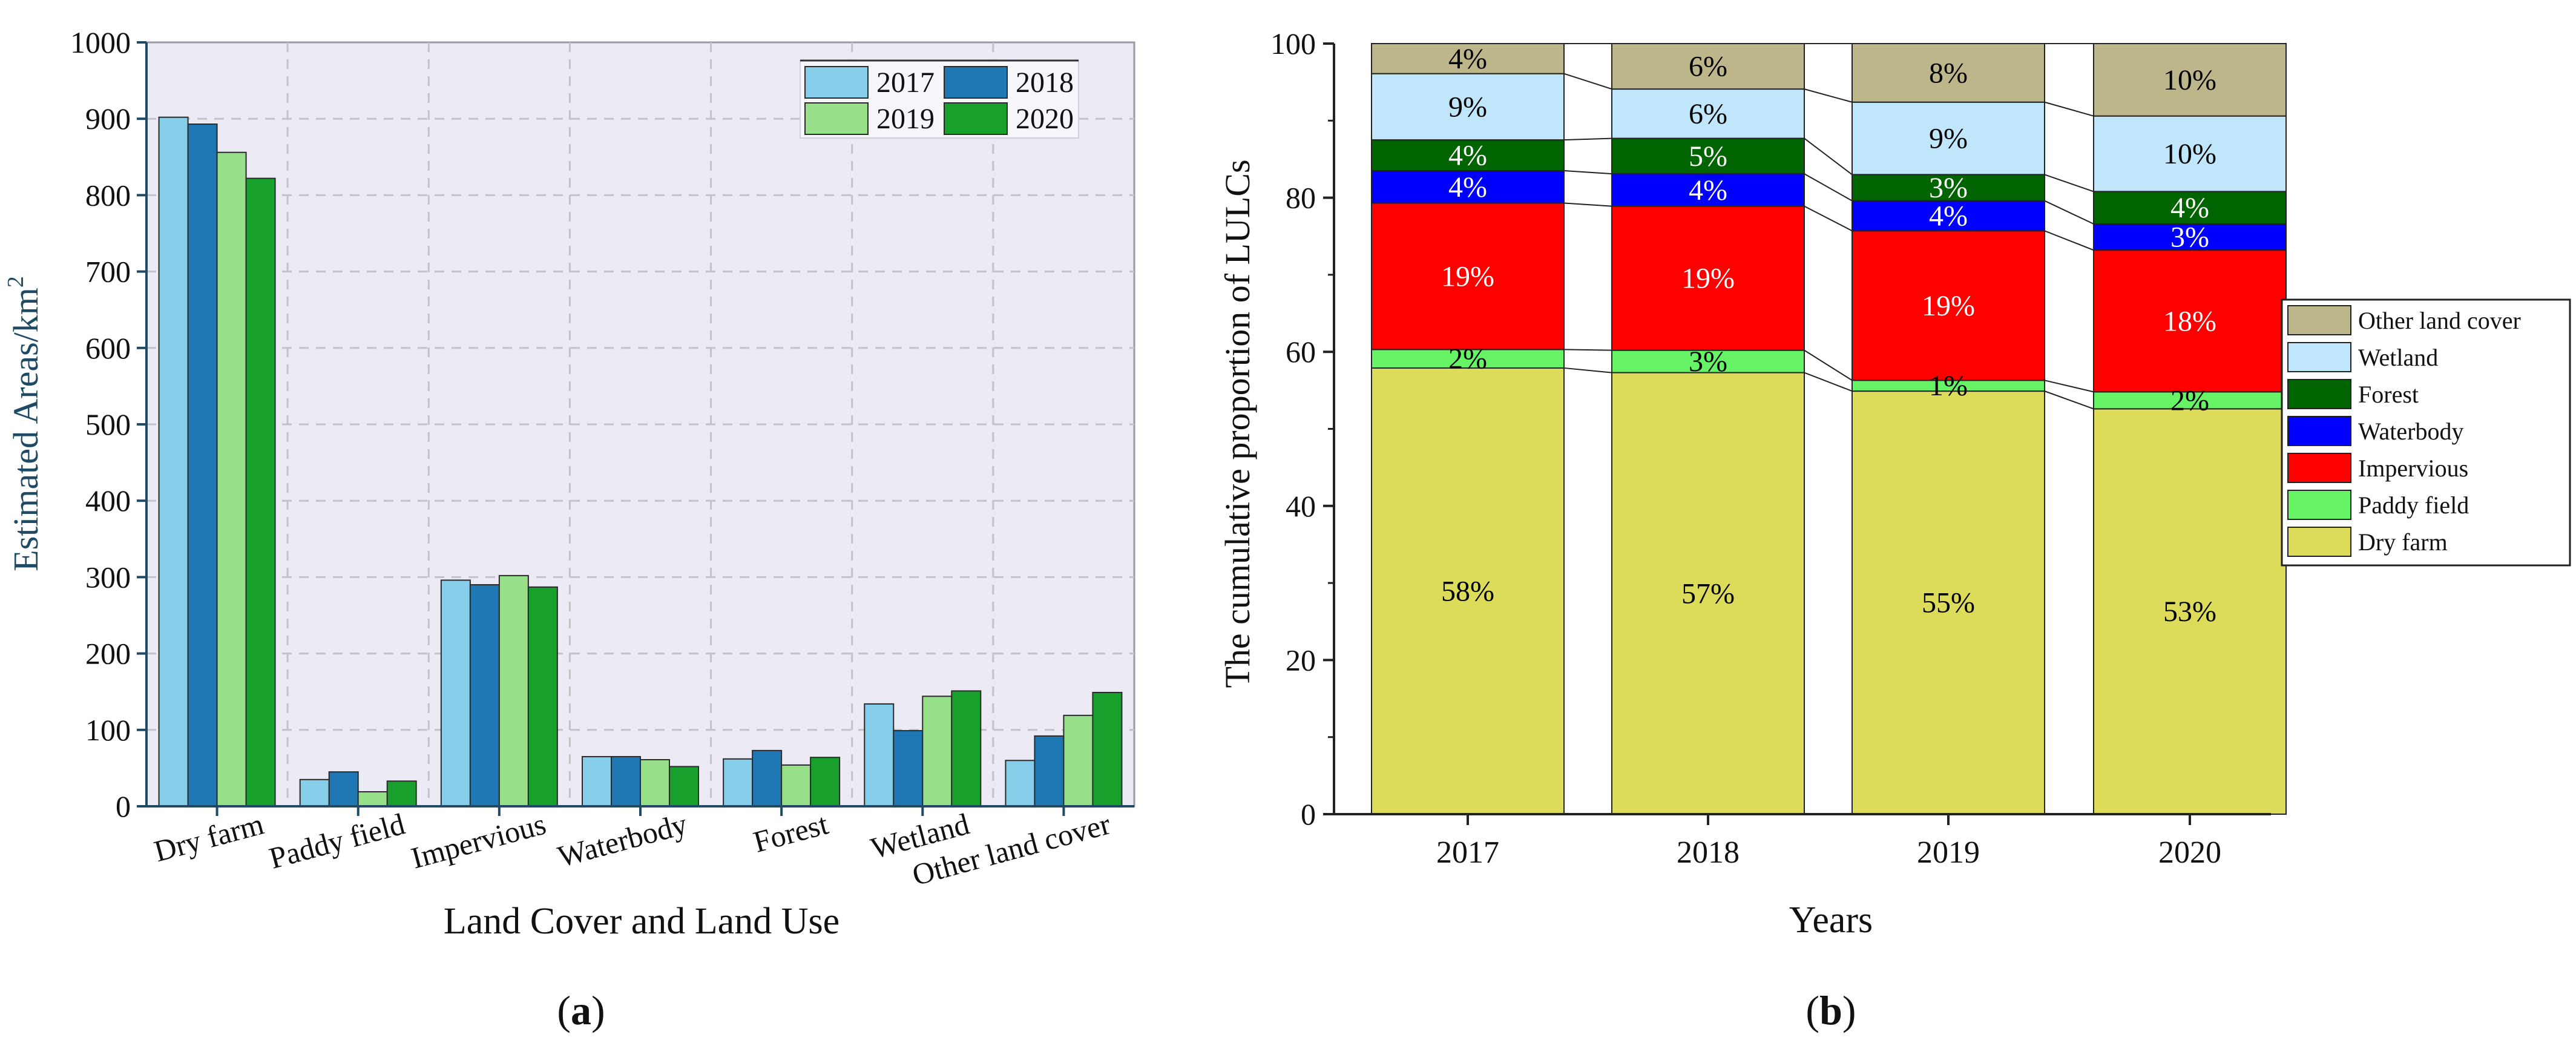  Describe the element at coordinates (1948, 73) in the screenshot. I see `data-label: 8%` at that location.